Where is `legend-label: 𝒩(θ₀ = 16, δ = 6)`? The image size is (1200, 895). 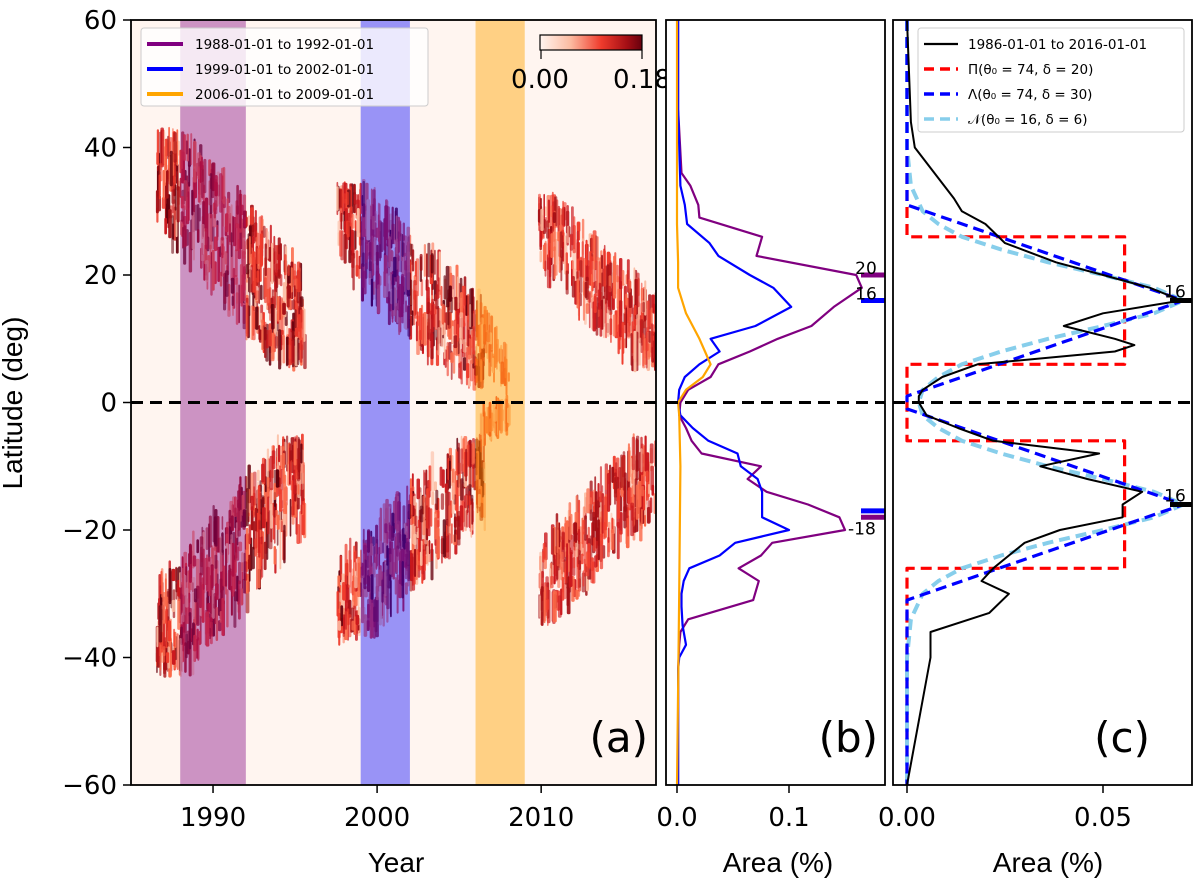
legend-label: 𝒩(θ₀ = 16, δ = 6) is located at coordinates (1028, 120).